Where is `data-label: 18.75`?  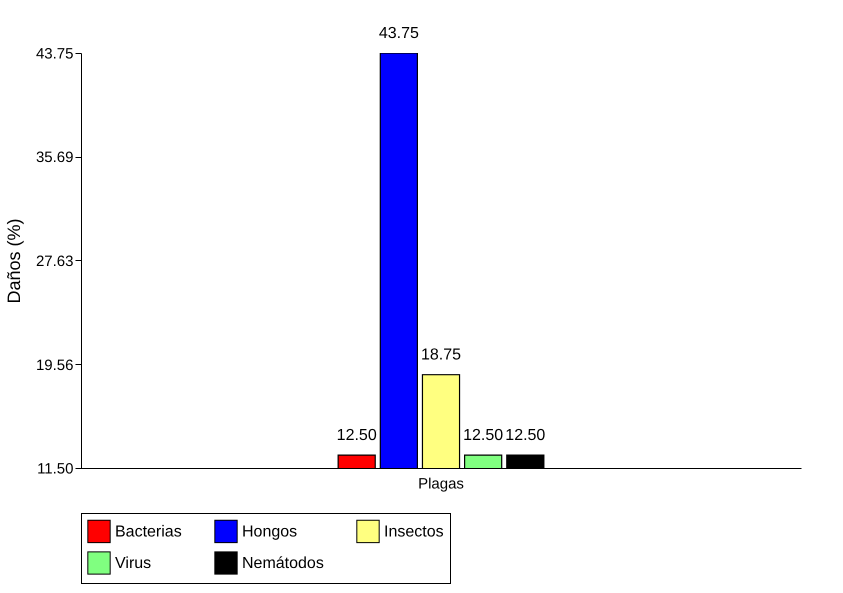
data-label: 18.75 is located at coordinates (441, 355).